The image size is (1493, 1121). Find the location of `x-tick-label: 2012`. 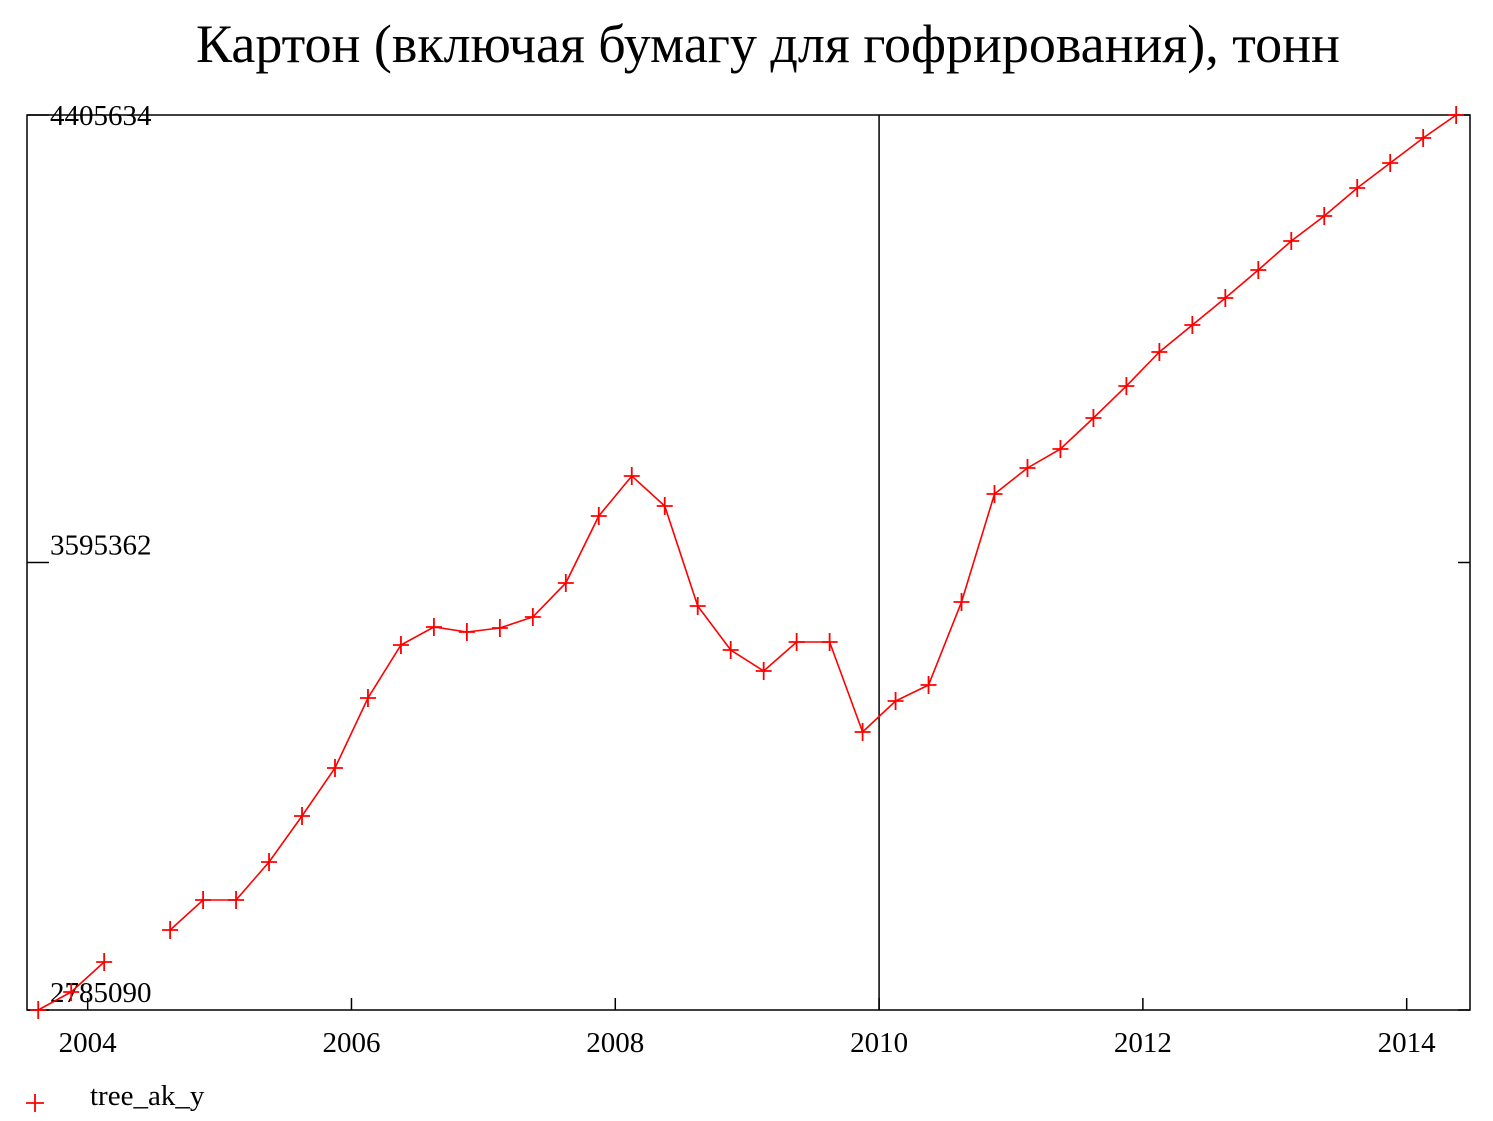

x-tick-label: 2012 is located at coordinates (1143, 1043).